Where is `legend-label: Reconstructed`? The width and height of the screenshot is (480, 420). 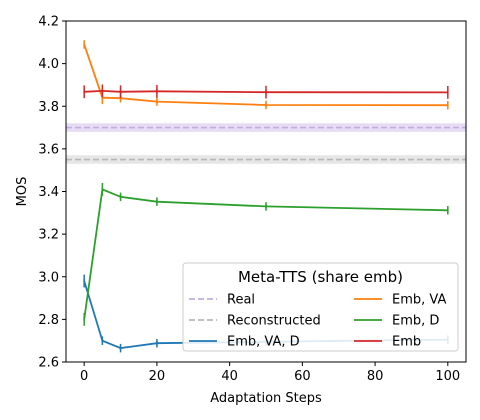 legend-label: Reconstructed is located at coordinates (274, 321).